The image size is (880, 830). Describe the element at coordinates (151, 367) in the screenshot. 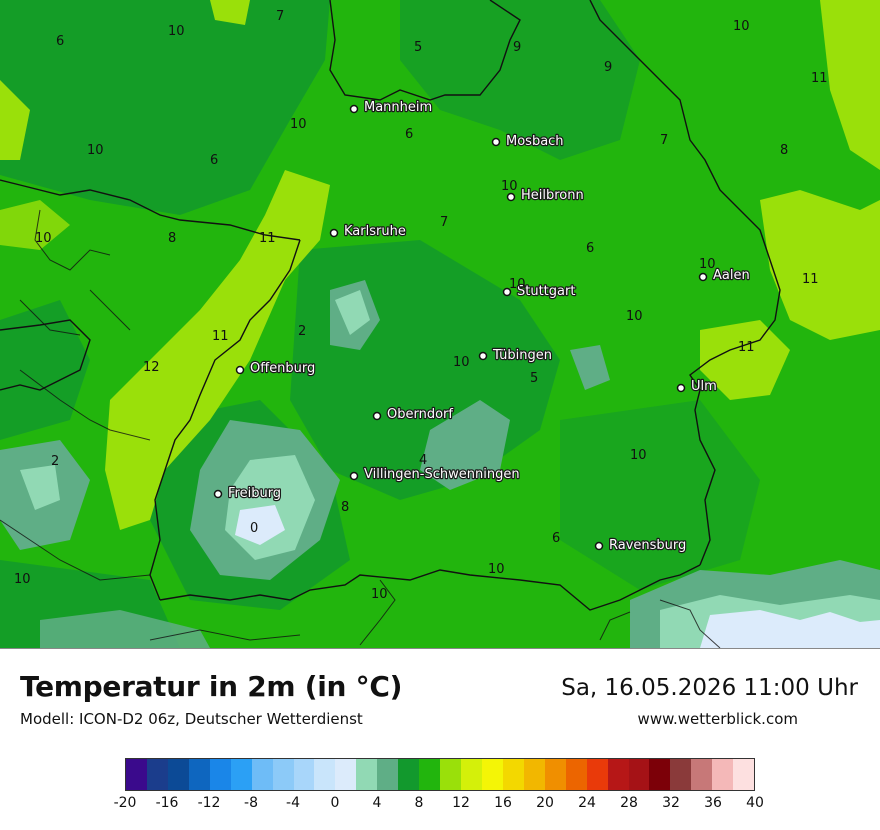

I see `temp-label: 12` at that location.